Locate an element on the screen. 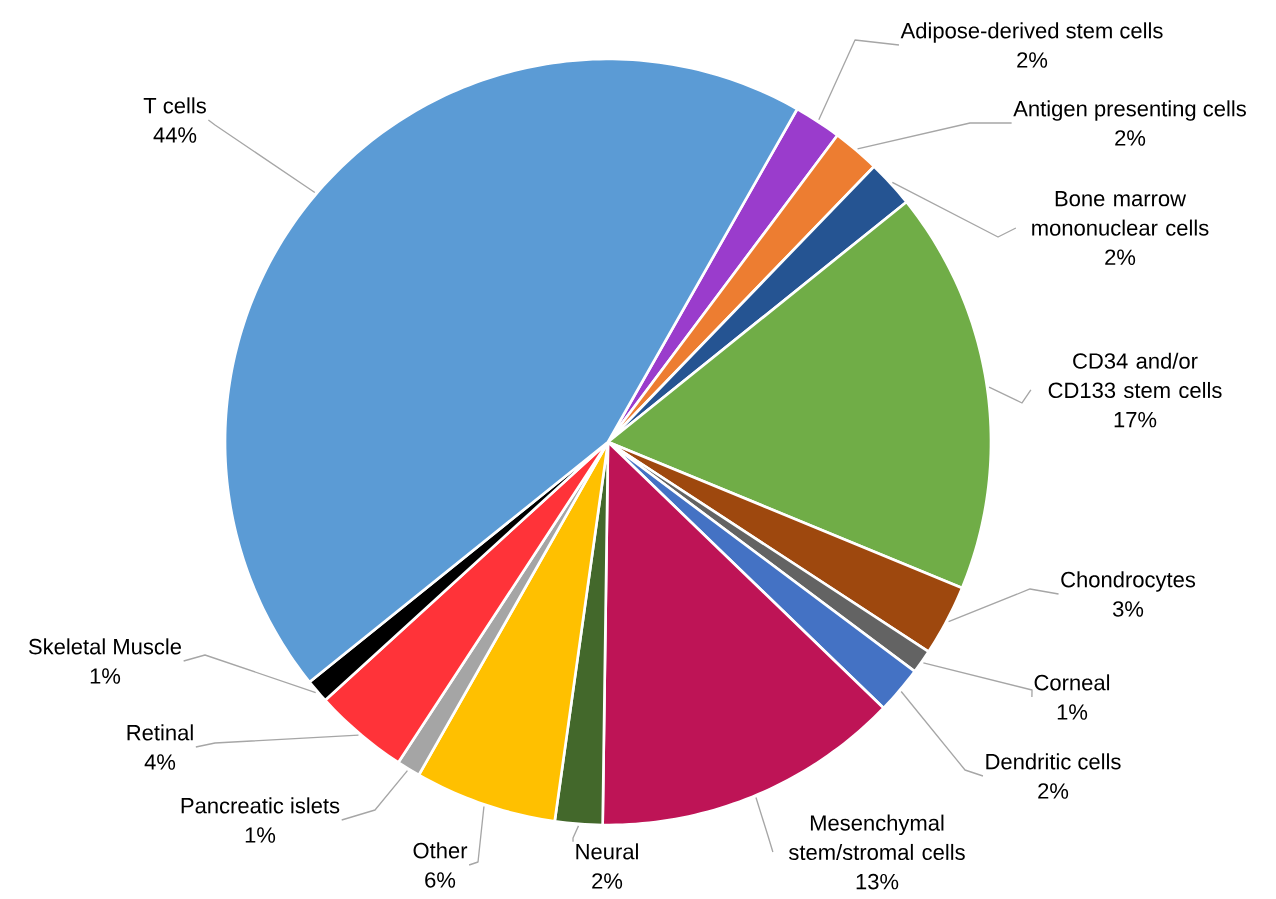  data-label: 44% is located at coordinates (175, 135).